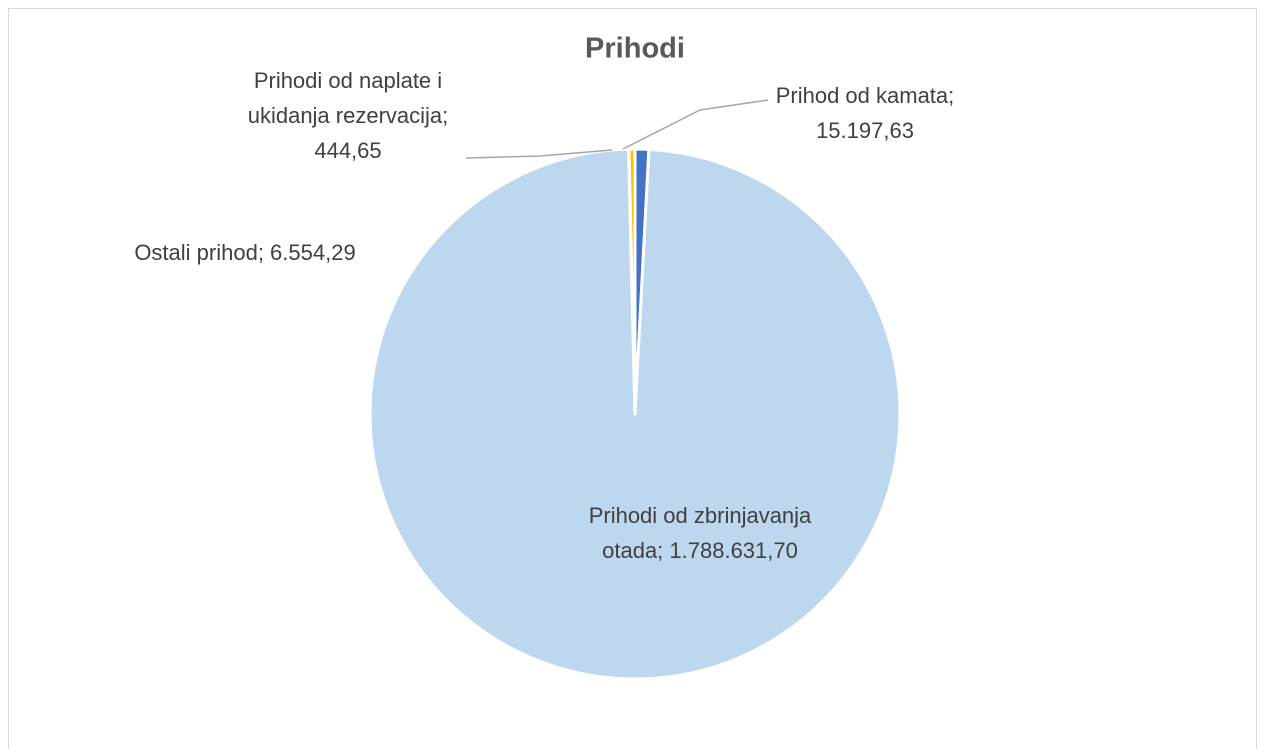 Image resolution: width=1265 pixels, height=749 pixels. Describe the element at coordinates (635, 49) in the screenshot. I see `chart-title: Prihodi` at that location.